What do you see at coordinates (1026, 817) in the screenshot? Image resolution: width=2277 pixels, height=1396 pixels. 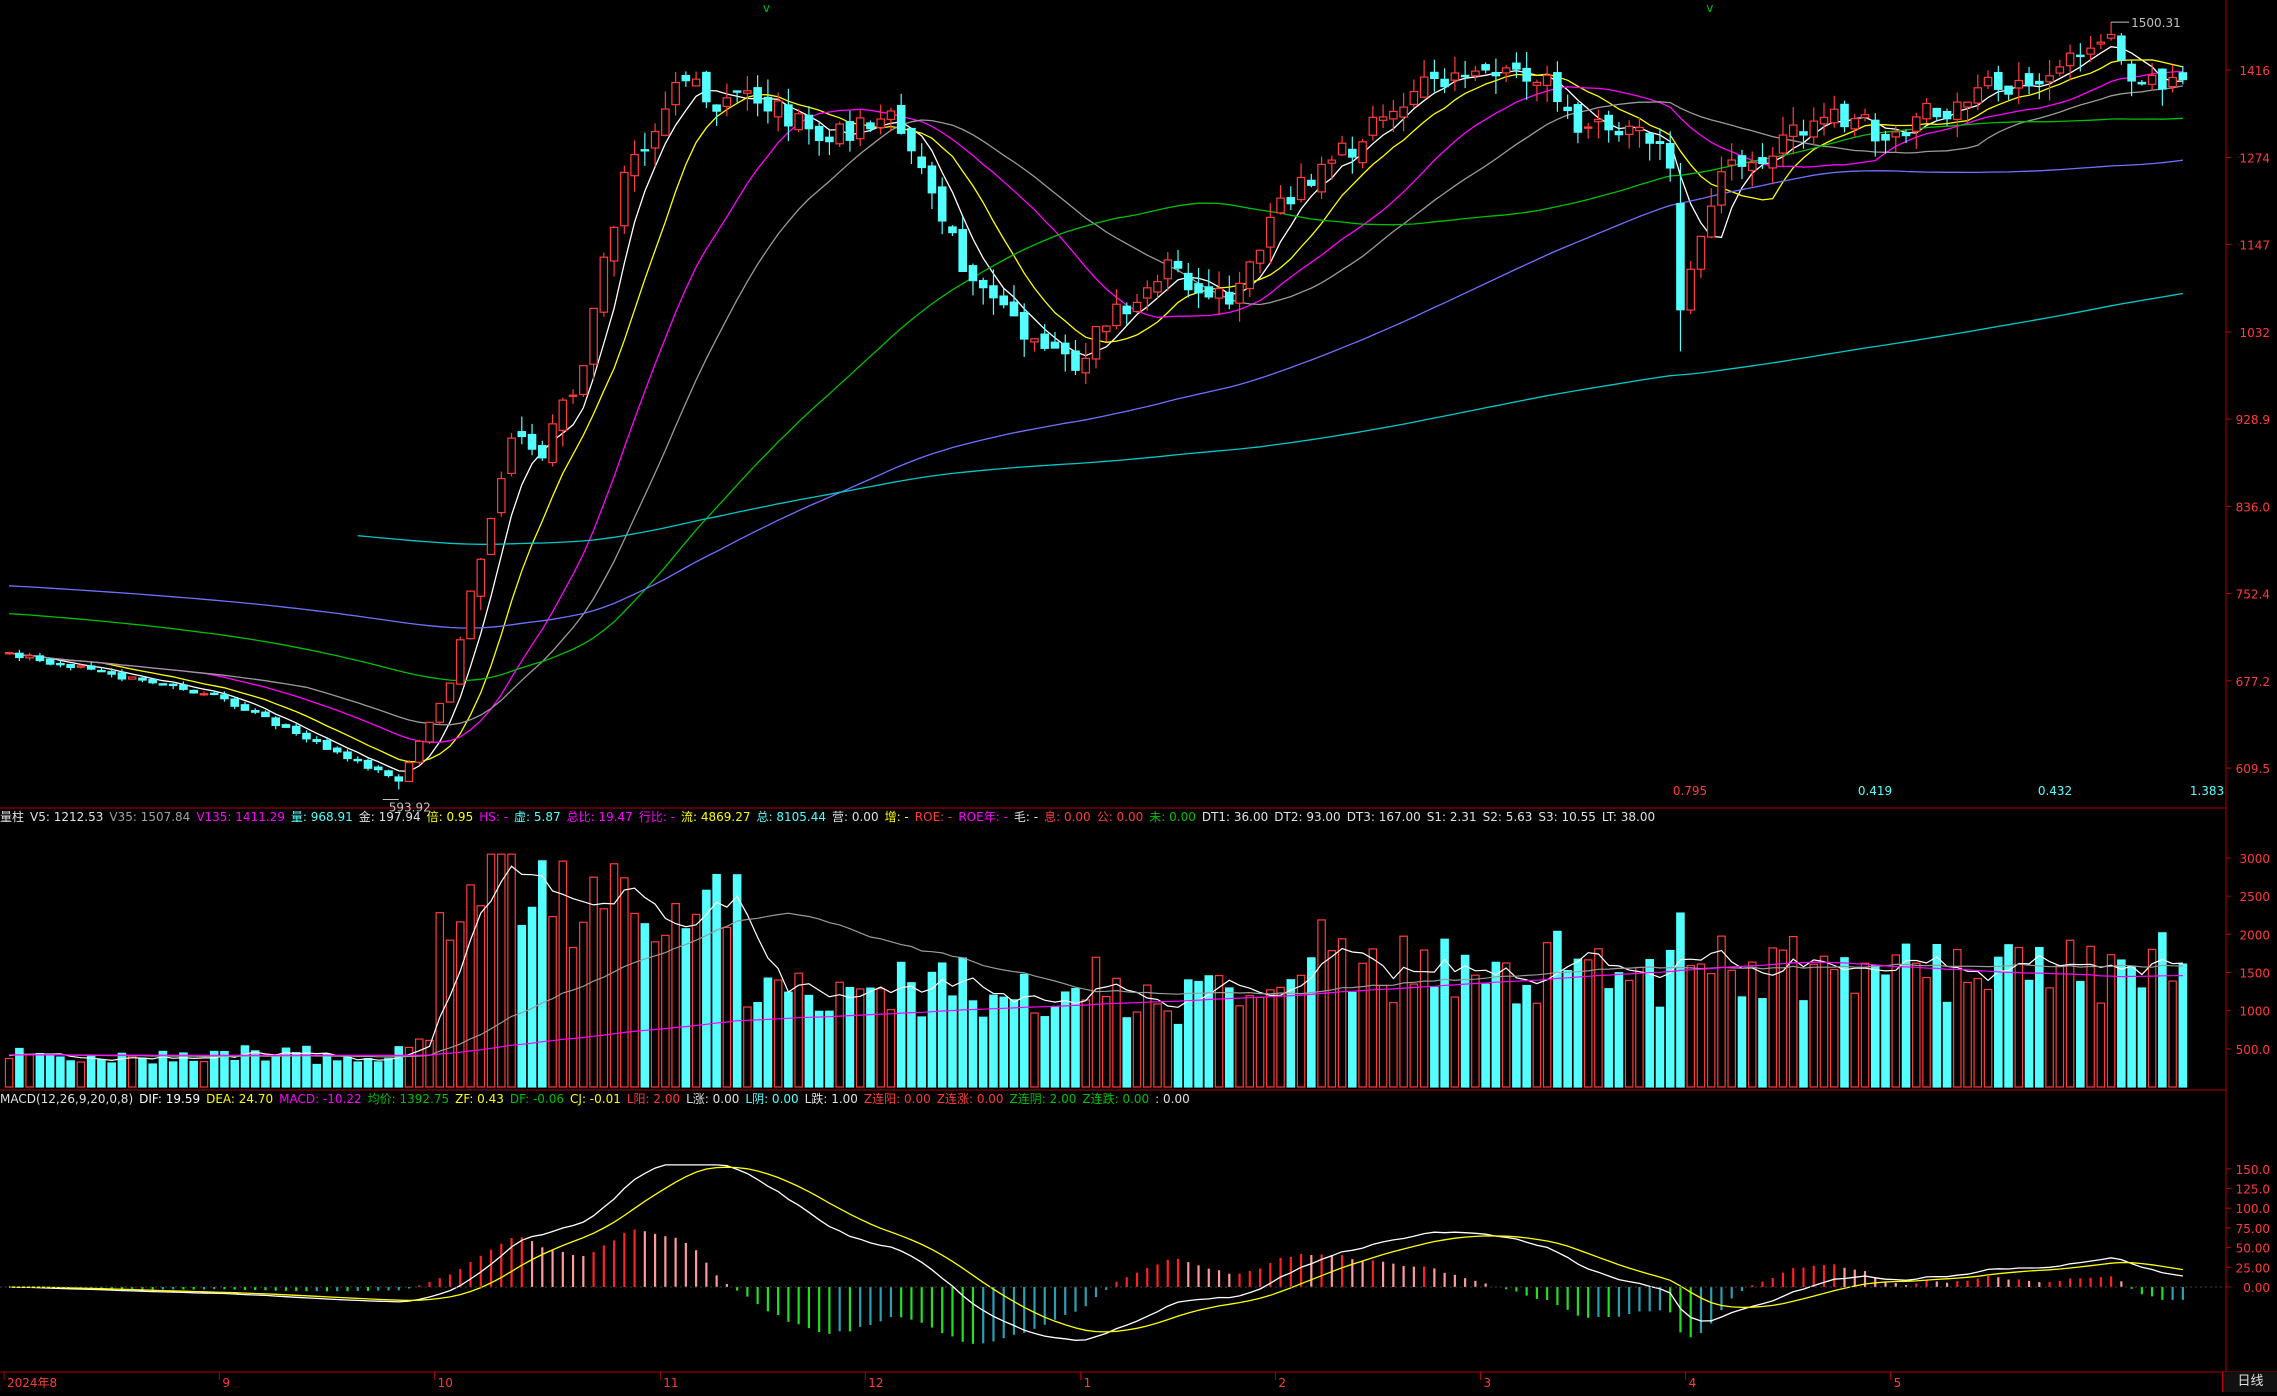 I see `volume-header-item: 毛: -` at bounding box center [1026, 817].